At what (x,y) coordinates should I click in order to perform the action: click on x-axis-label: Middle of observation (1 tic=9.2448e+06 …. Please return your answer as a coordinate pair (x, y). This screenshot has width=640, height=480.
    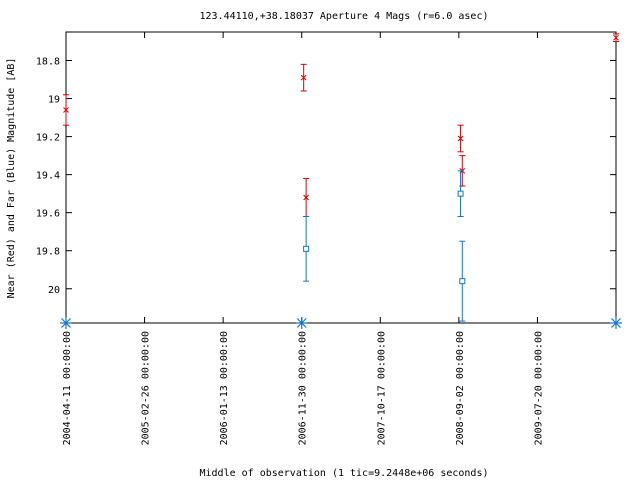
    Looking at the image, I should click on (344, 473).